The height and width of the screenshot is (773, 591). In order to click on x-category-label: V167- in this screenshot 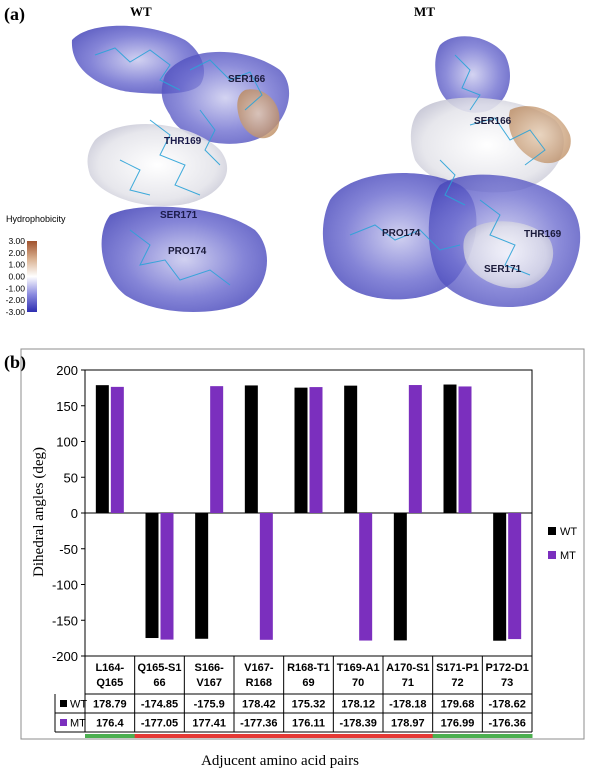, I will do `click(259, 668)`.